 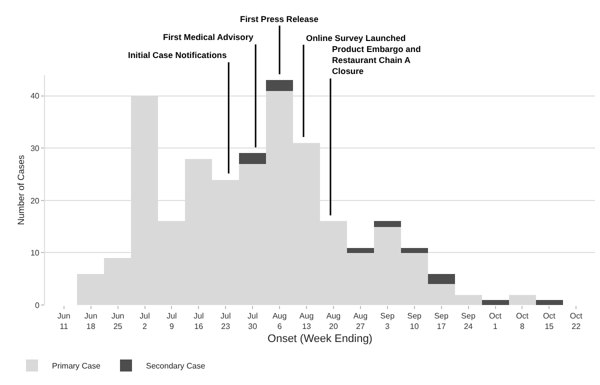 I want to click on x-tick-label: Sep 24, so click(x=468, y=321).